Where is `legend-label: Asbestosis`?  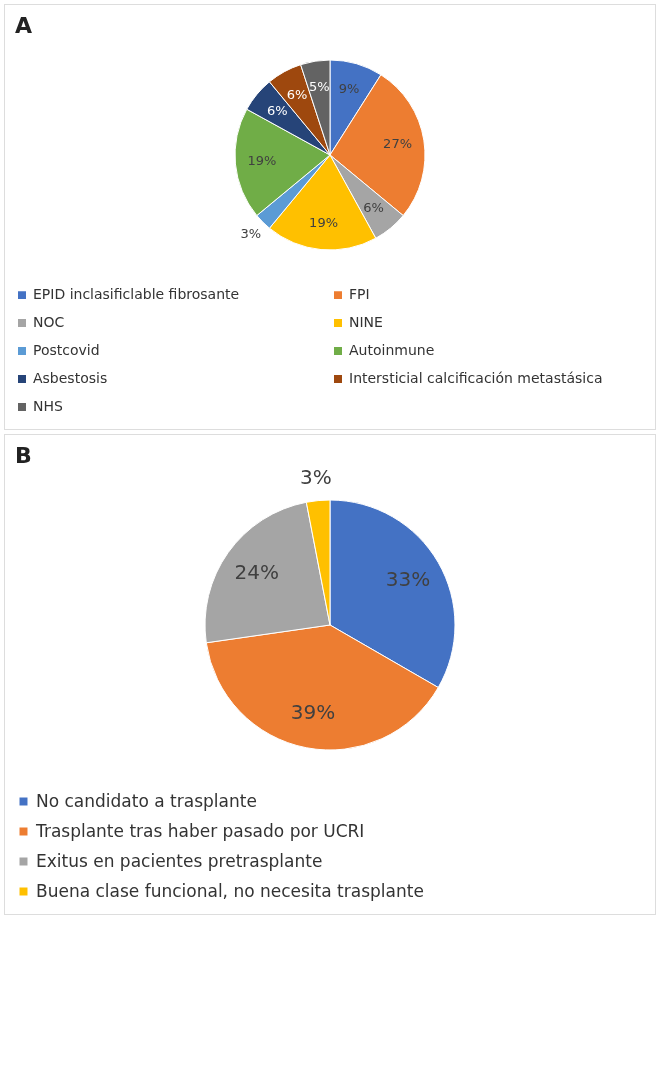 legend-label: Asbestosis is located at coordinates (70, 378).